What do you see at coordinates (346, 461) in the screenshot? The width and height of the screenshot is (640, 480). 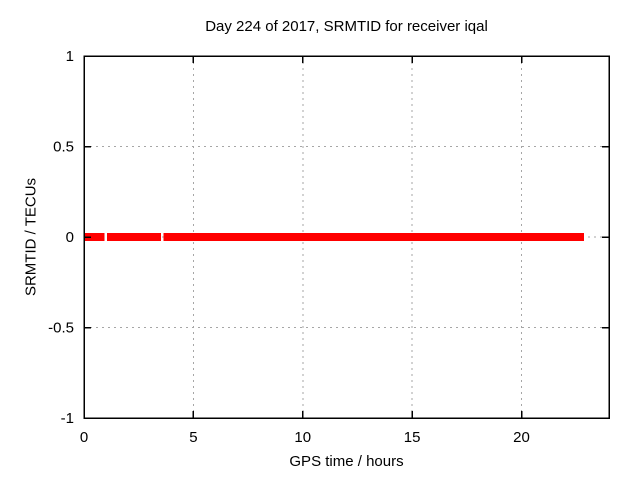 I see `x-axis-label: GPS time / hours` at bounding box center [346, 461].